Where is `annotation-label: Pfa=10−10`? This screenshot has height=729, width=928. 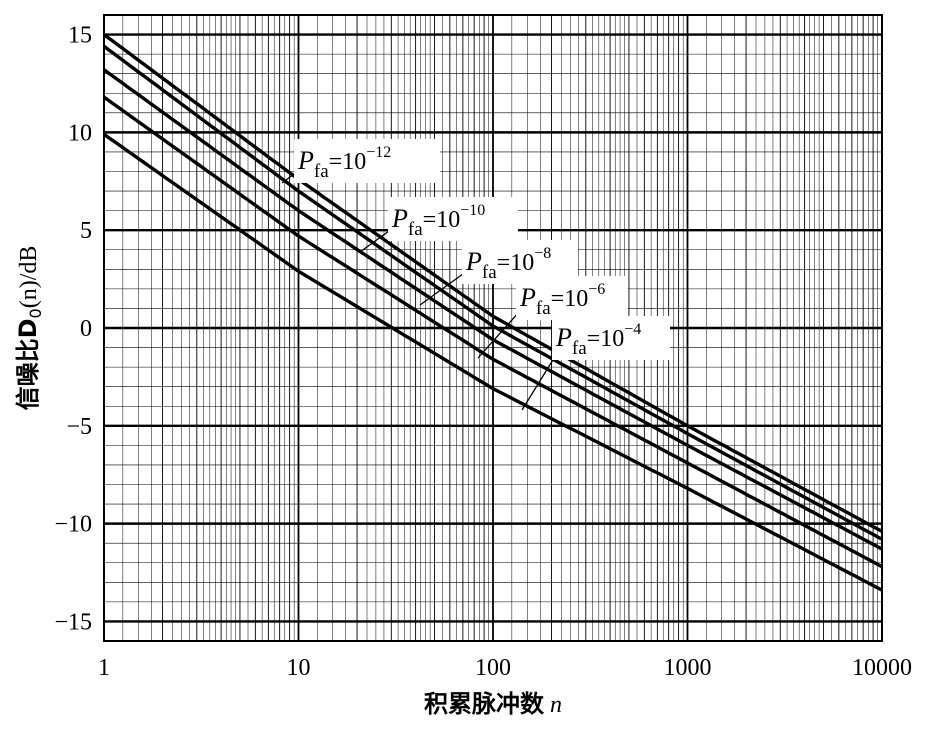 annotation-label: Pfa=10−10 is located at coordinates (438, 221).